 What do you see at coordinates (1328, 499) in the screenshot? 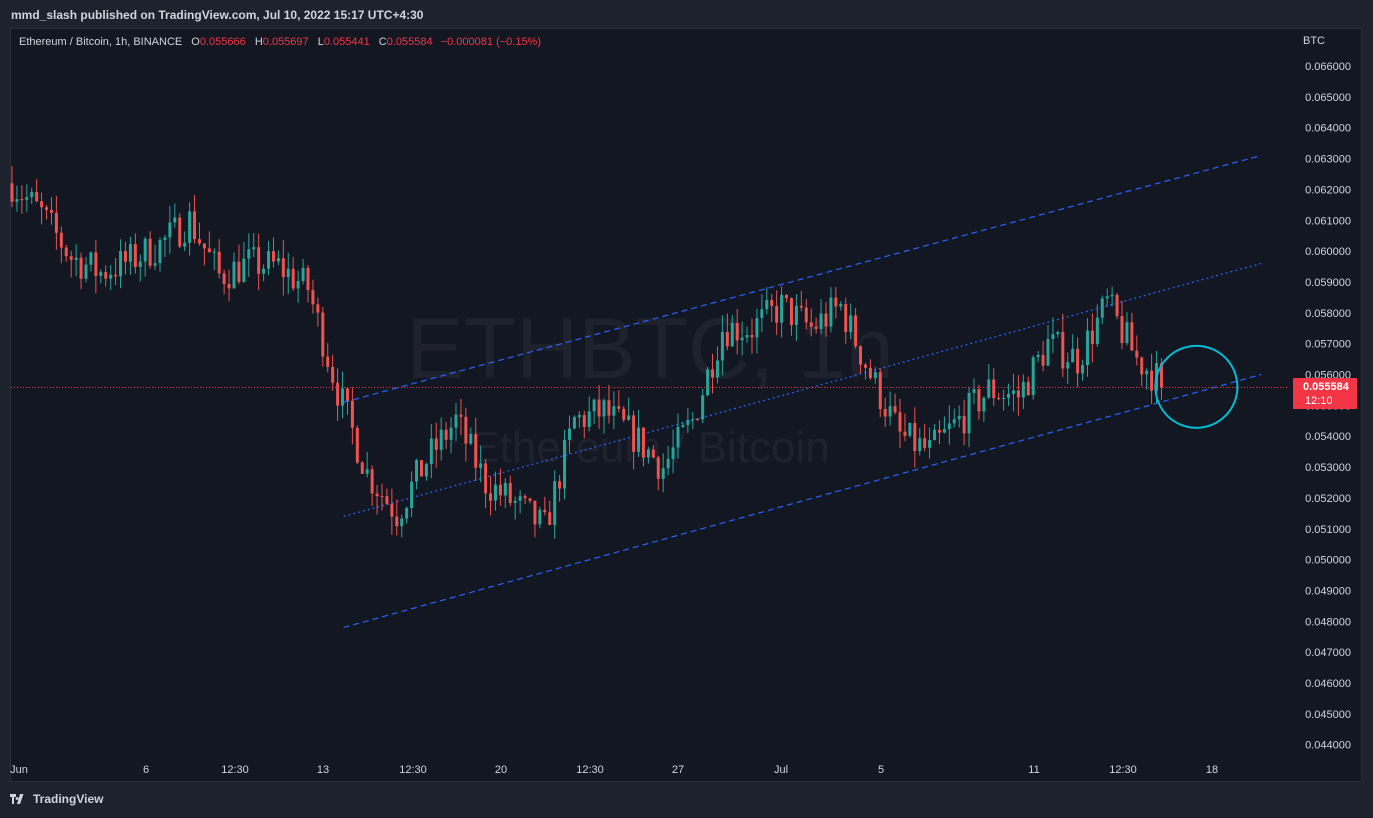
I see `price-tick-label: 0.052000` at bounding box center [1328, 499].